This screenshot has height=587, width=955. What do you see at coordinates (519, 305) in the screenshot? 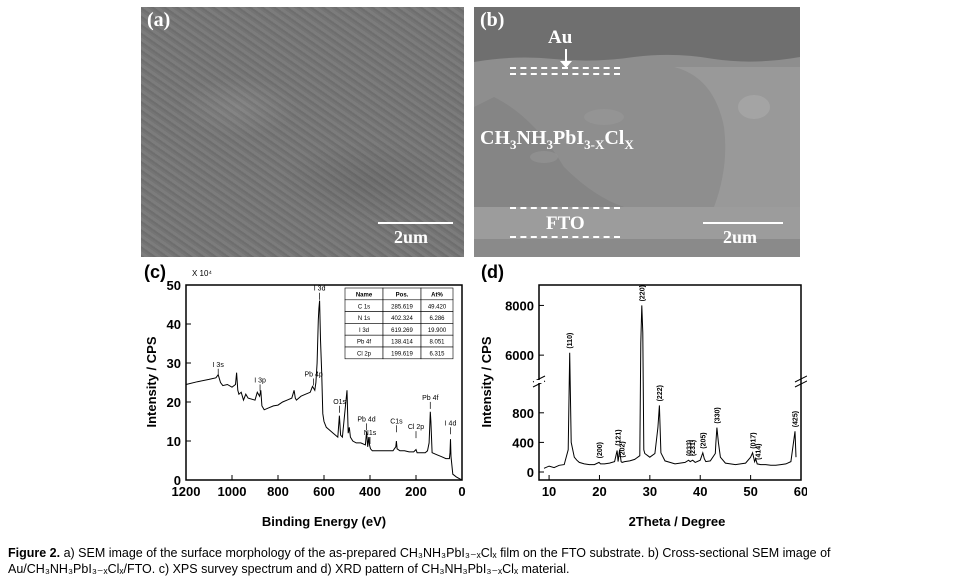
I see `y-tick-label: 8000` at bounding box center [519, 305].